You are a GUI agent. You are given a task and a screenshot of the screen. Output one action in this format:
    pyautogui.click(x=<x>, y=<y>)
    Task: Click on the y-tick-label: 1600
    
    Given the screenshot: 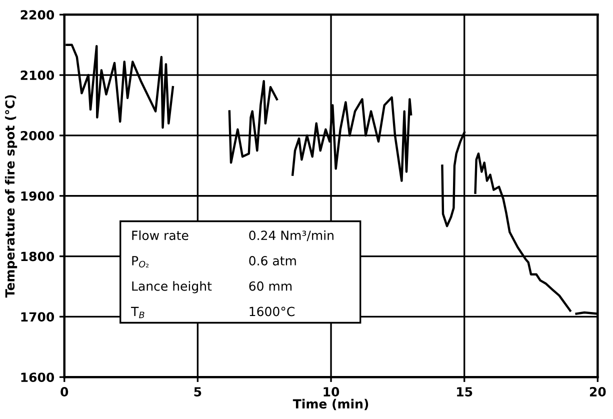 What is the action you would take?
    pyautogui.click(x=37, y=377)
    